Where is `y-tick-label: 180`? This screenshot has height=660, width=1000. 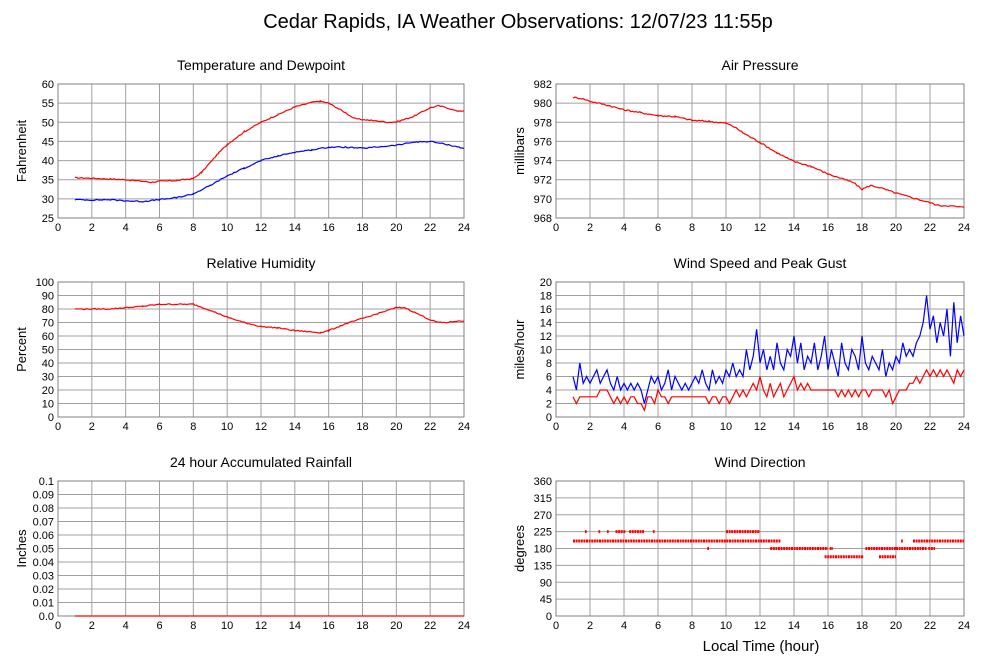
y-tick-label: 180 is located at coordinates (543, 550).